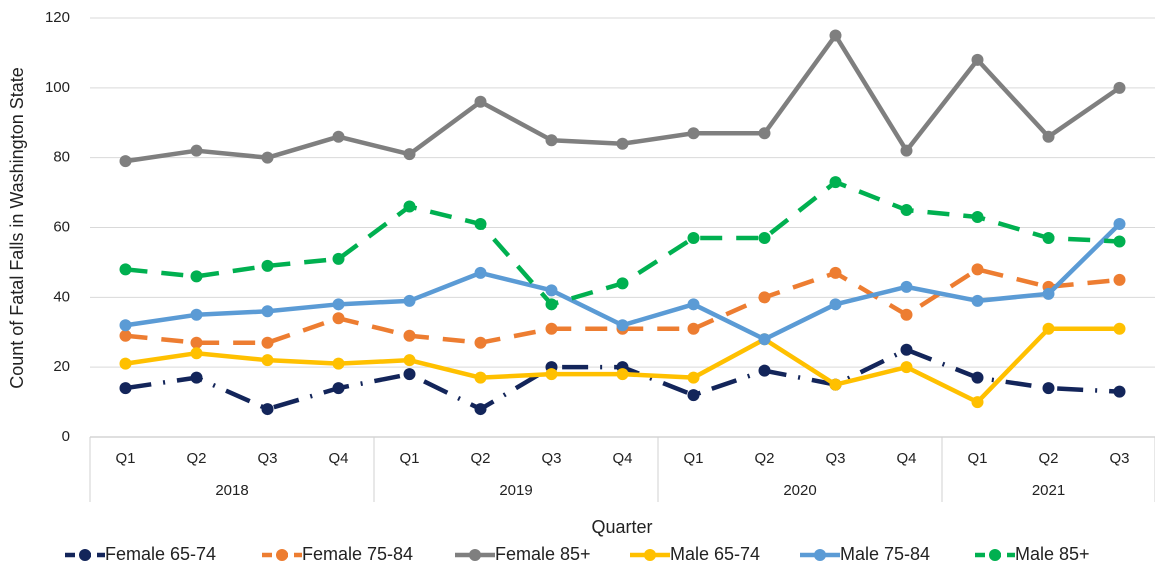  What do you see at coordinates (61, 296) in the screenshot?
I see `y-tick-label: 40` at bounding box center [61, 296].